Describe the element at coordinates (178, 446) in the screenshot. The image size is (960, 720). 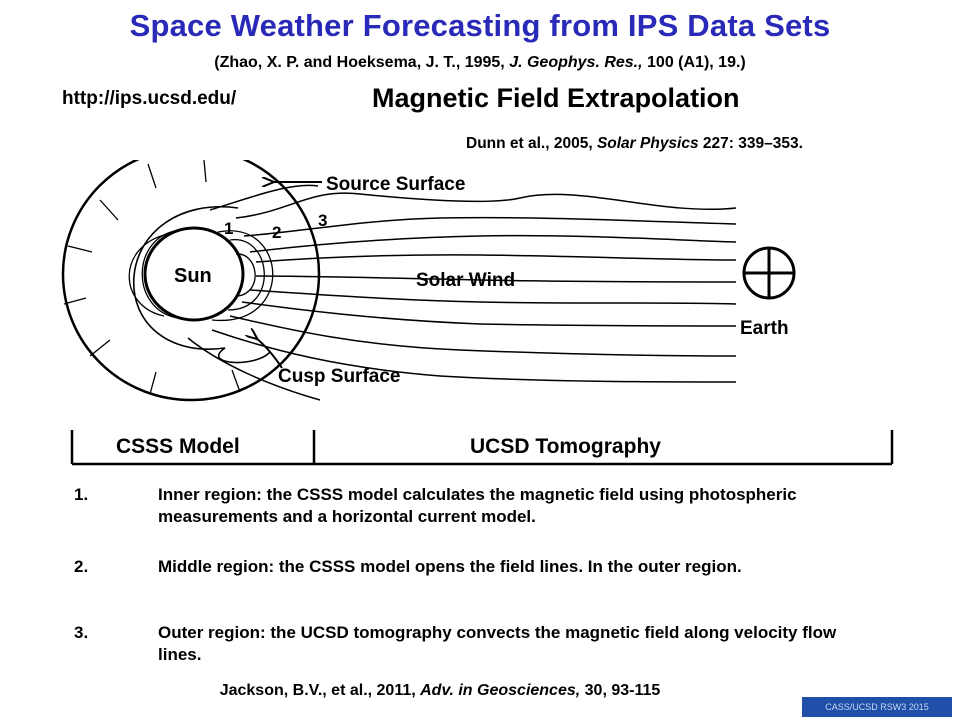
I see `csss-model-label: CSSS Model` at that location.